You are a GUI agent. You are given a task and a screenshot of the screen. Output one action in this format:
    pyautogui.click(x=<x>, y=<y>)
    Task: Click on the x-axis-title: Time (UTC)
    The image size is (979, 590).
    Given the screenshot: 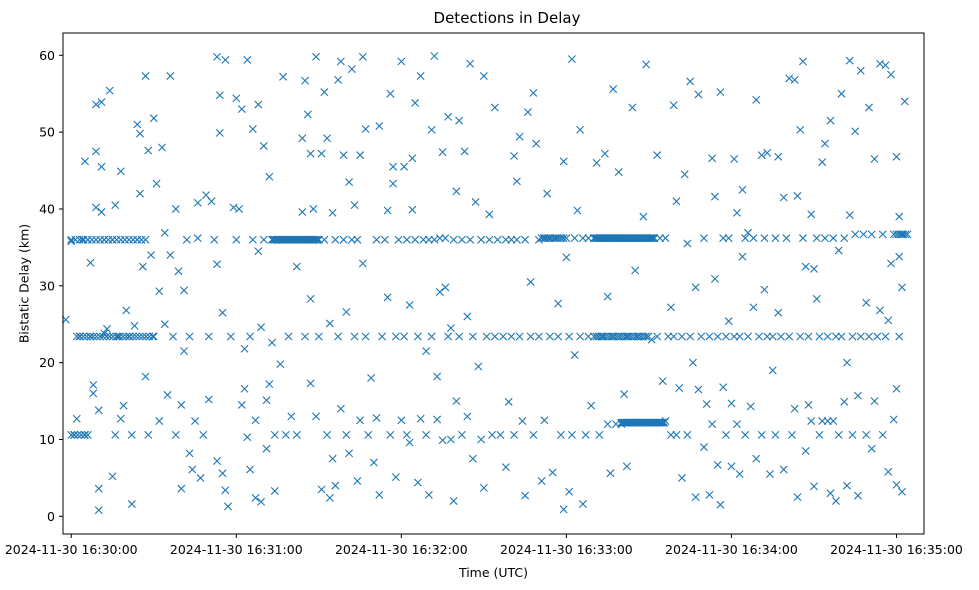 What is the action you would take?
    pyautogui.click(x=493, y=572)
    